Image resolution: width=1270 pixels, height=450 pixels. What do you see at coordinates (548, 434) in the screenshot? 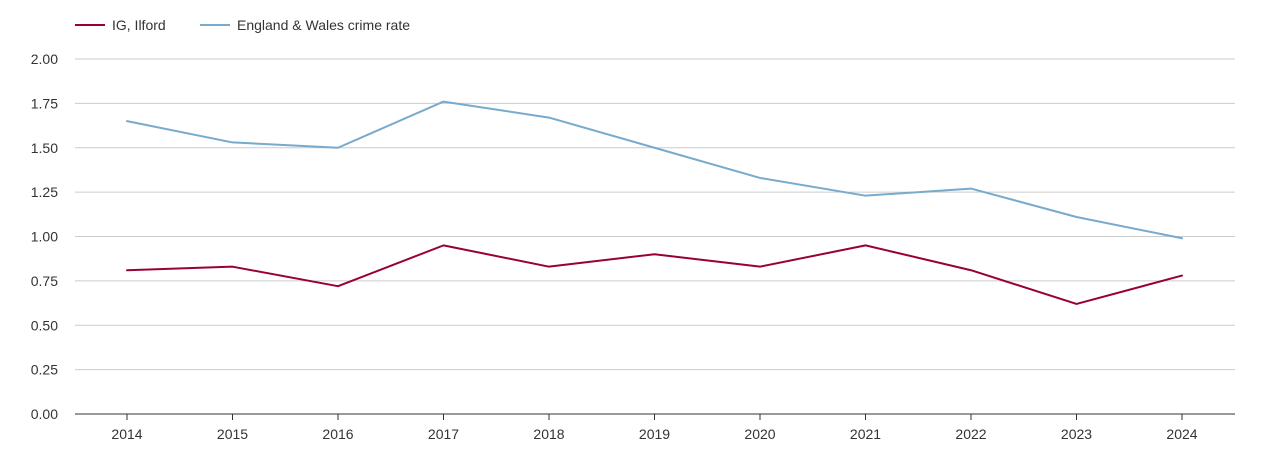
I see `x-tick-label: 2018` at bounding box center [548, 434].